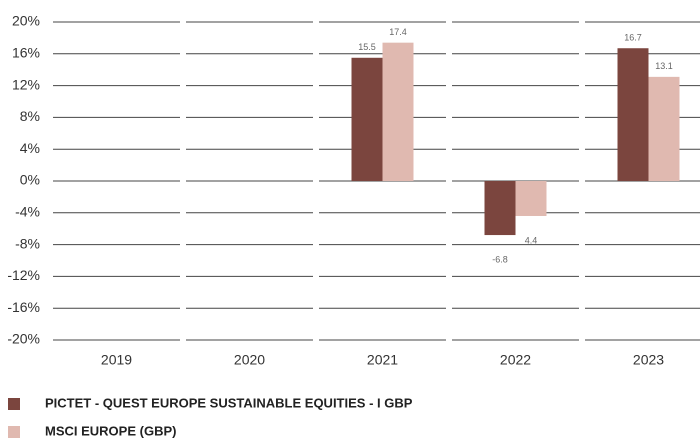 Image resolution: width=700 pixels, height=443 pixels. What do you see at coordinates (500, 259) in the screenshot?
I see `value-label: -6.8` at bounding box center [500, 259].